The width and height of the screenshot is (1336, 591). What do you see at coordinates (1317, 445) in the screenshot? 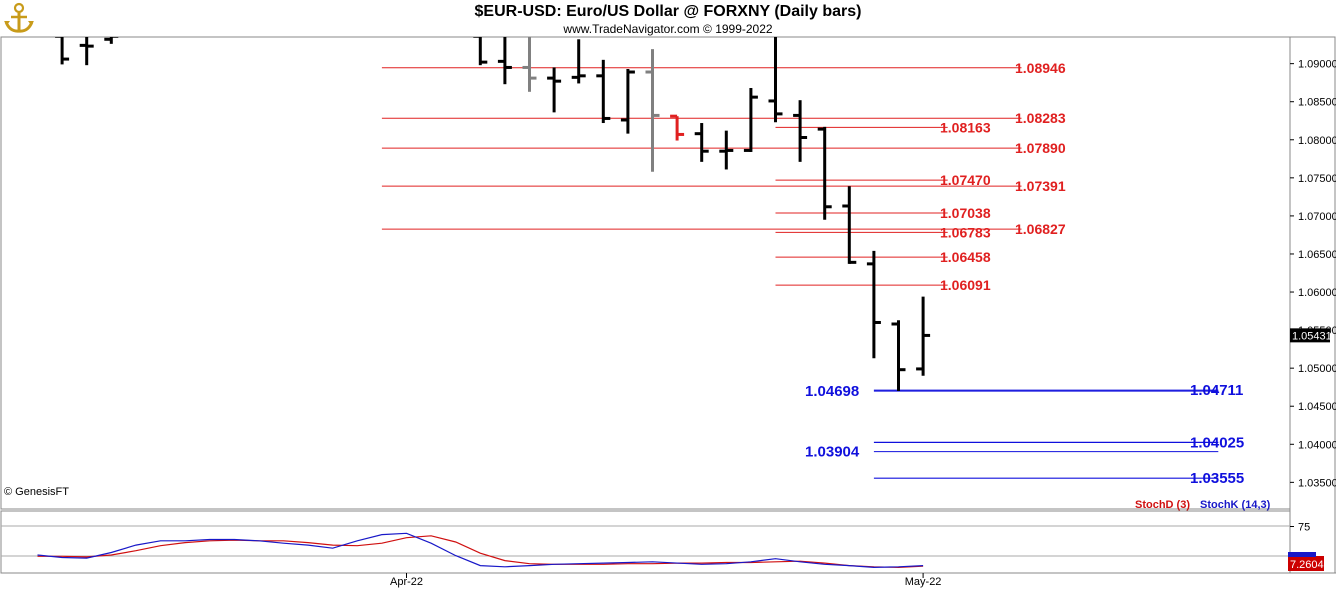
I see `y-tick-label: 1.04000` at bounding box center [1317, 445].